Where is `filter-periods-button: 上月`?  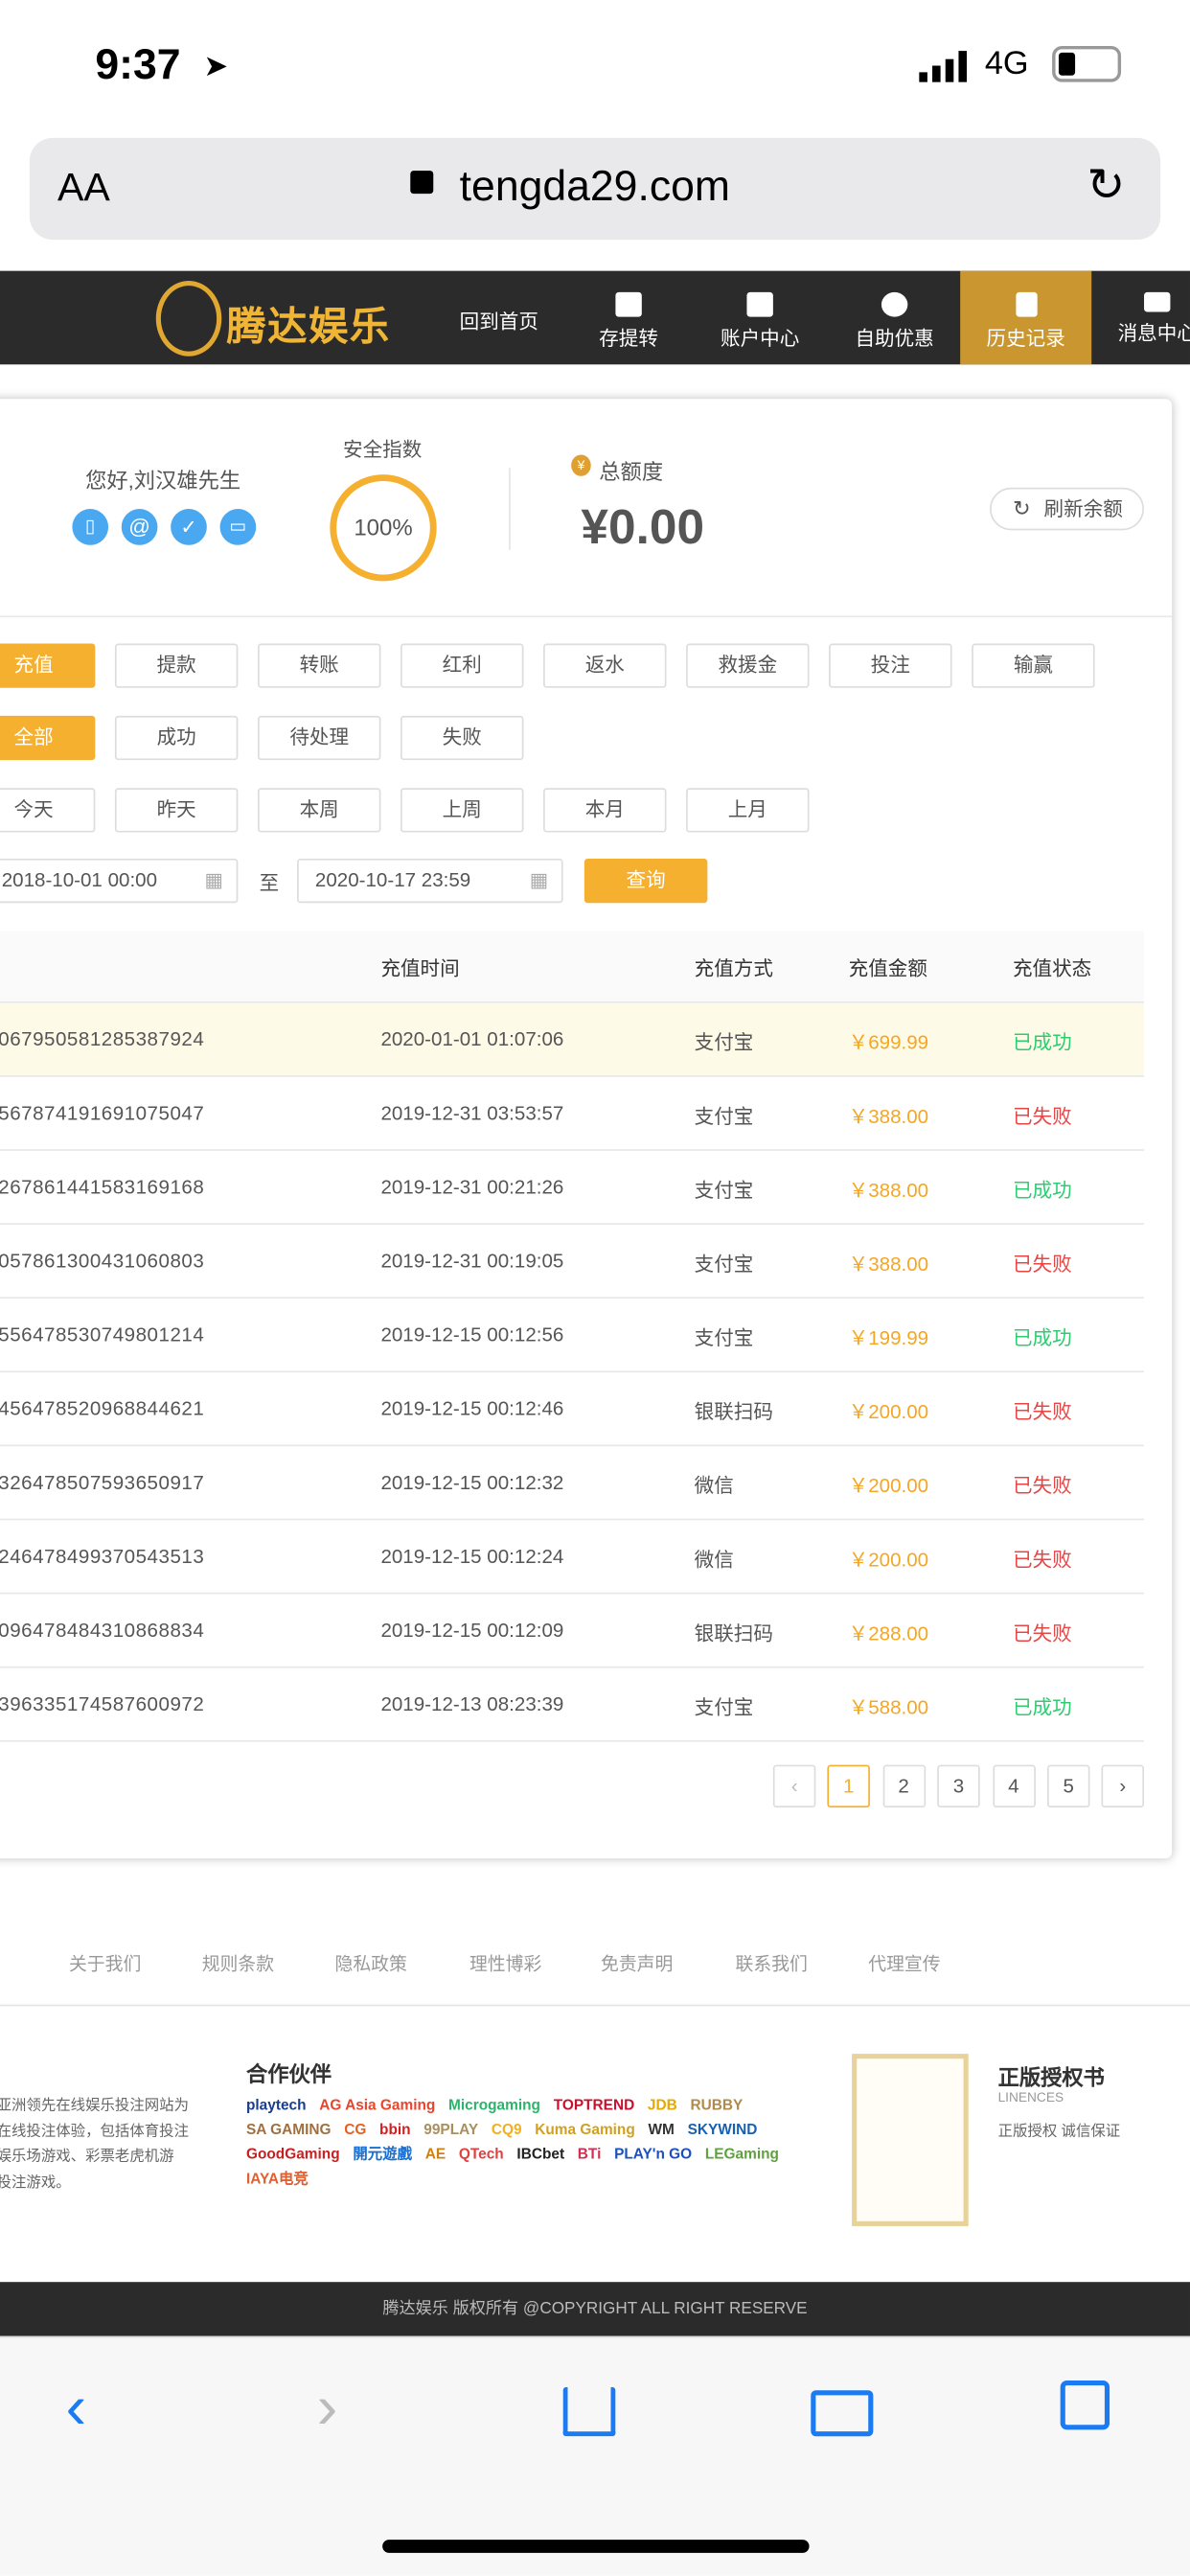
filter-periods-button: 上月 is located at coordinates (748, 810).